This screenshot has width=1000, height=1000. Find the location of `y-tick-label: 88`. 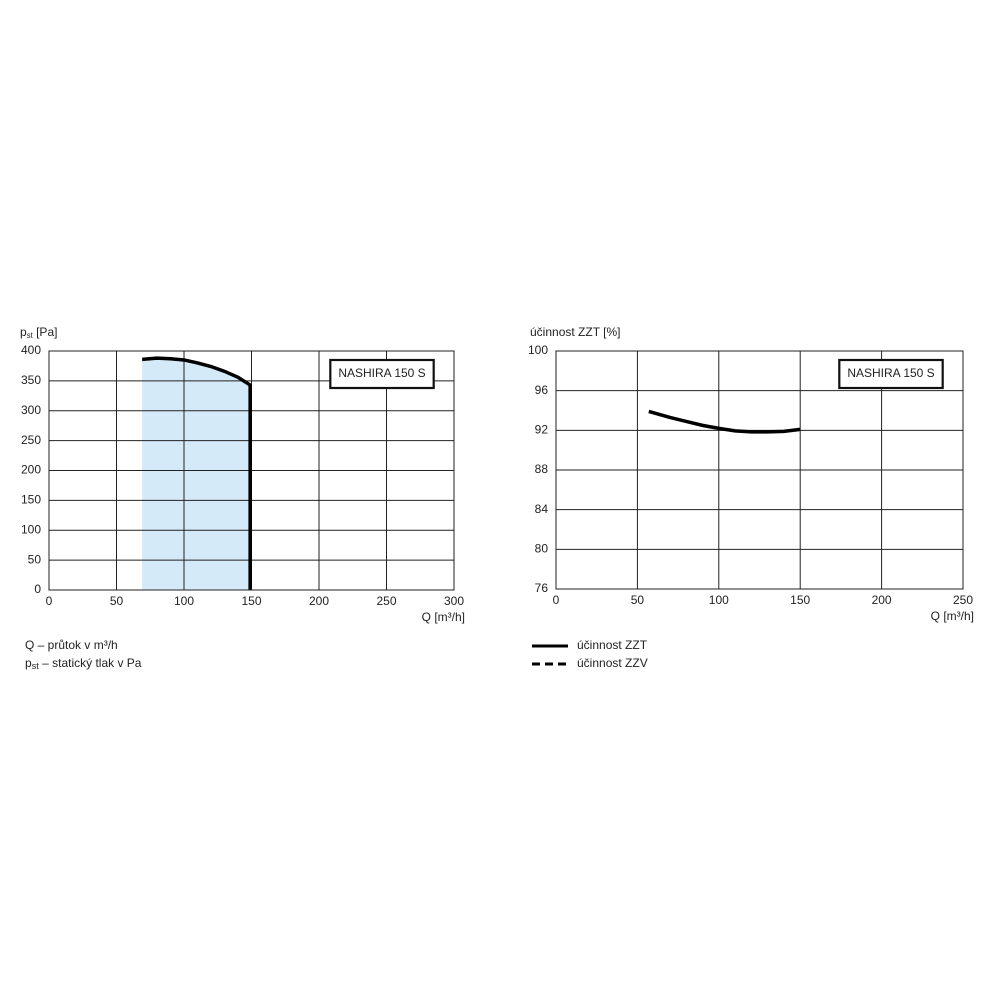

y-tick-label: 88 is located at coordinates (542, 469).